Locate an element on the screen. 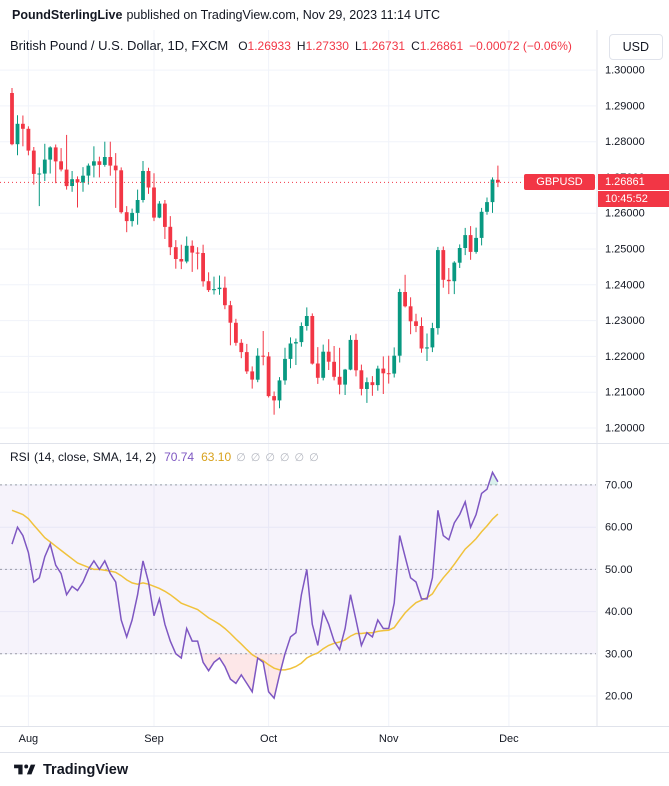  rsi-ma-value: 63.10 is located at coordinates (216, 457).